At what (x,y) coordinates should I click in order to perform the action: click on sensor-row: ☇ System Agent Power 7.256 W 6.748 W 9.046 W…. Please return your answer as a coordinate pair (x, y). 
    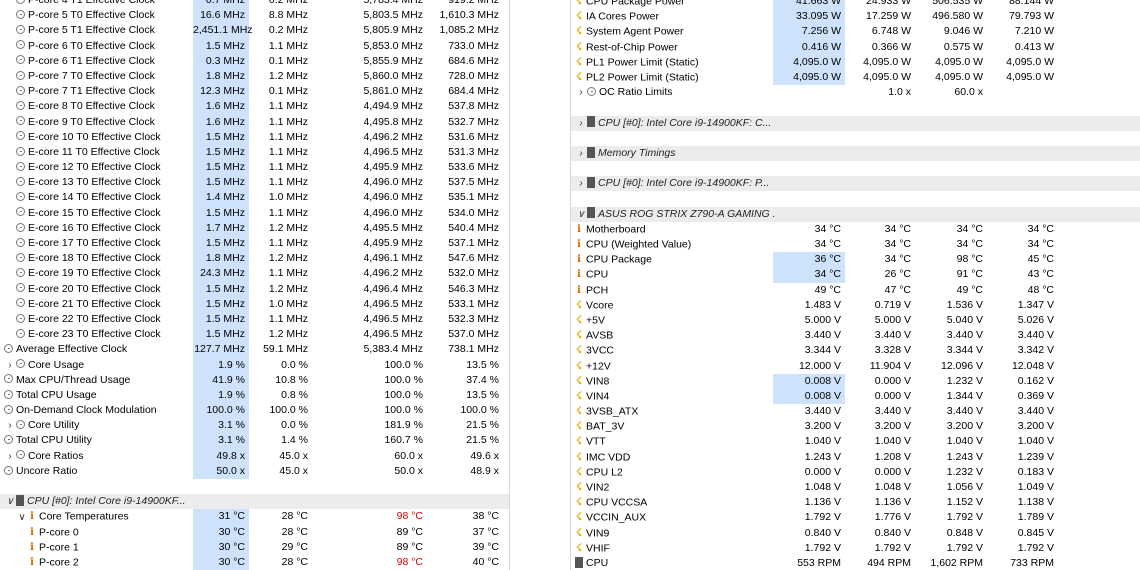
    Looking at the image, I should click on (855, 32).